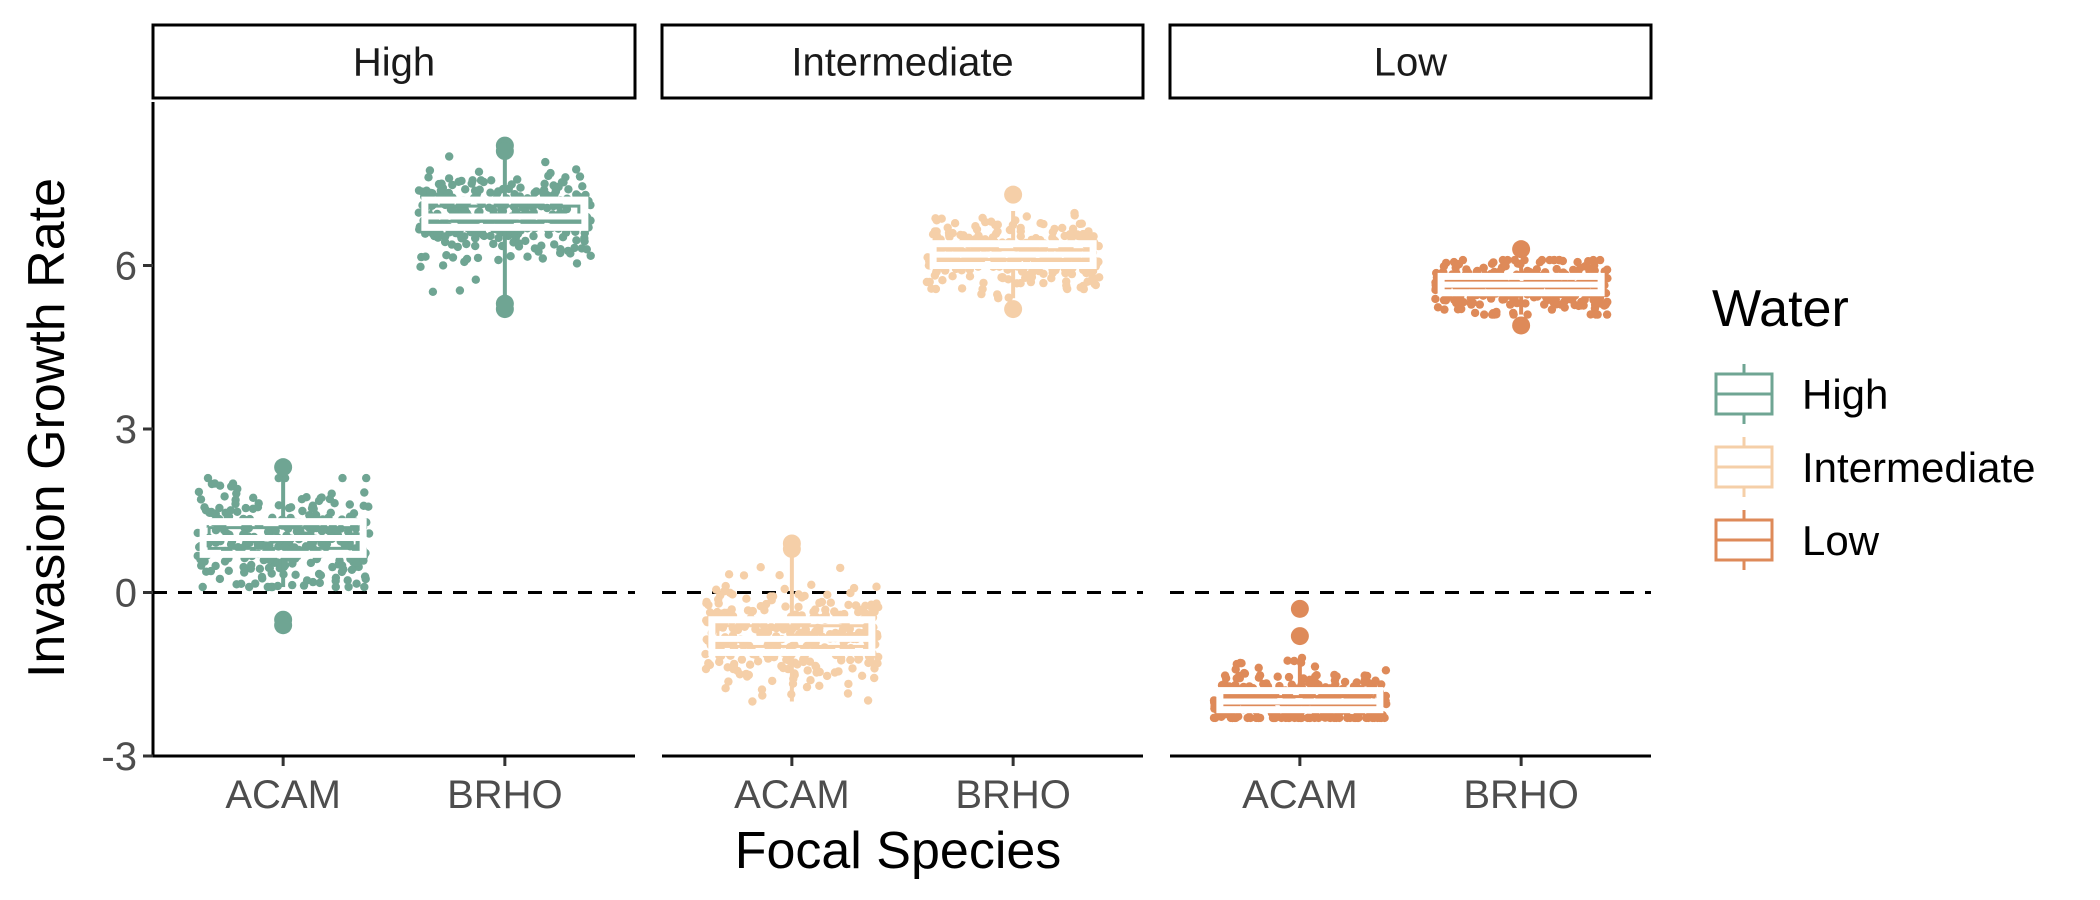 This screenshot has height=900, width=2100. Describe the element at coordinates (1013, 194) in the screenshot. I see `outlier-point` at that location.